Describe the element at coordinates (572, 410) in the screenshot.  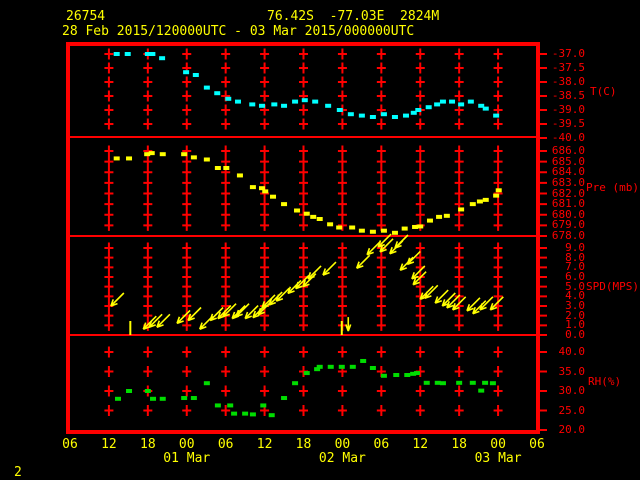
I see `relative_humidity-tick-label: 25.0` at that location.